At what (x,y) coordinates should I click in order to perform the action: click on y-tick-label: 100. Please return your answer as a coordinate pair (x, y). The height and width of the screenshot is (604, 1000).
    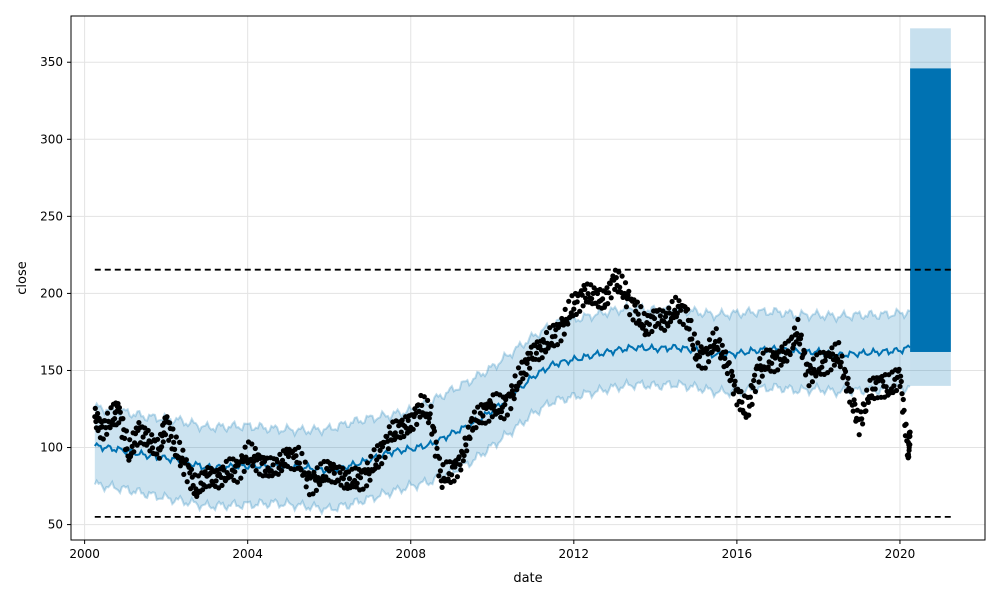
    Looking at the image, I should click on (51, 448).